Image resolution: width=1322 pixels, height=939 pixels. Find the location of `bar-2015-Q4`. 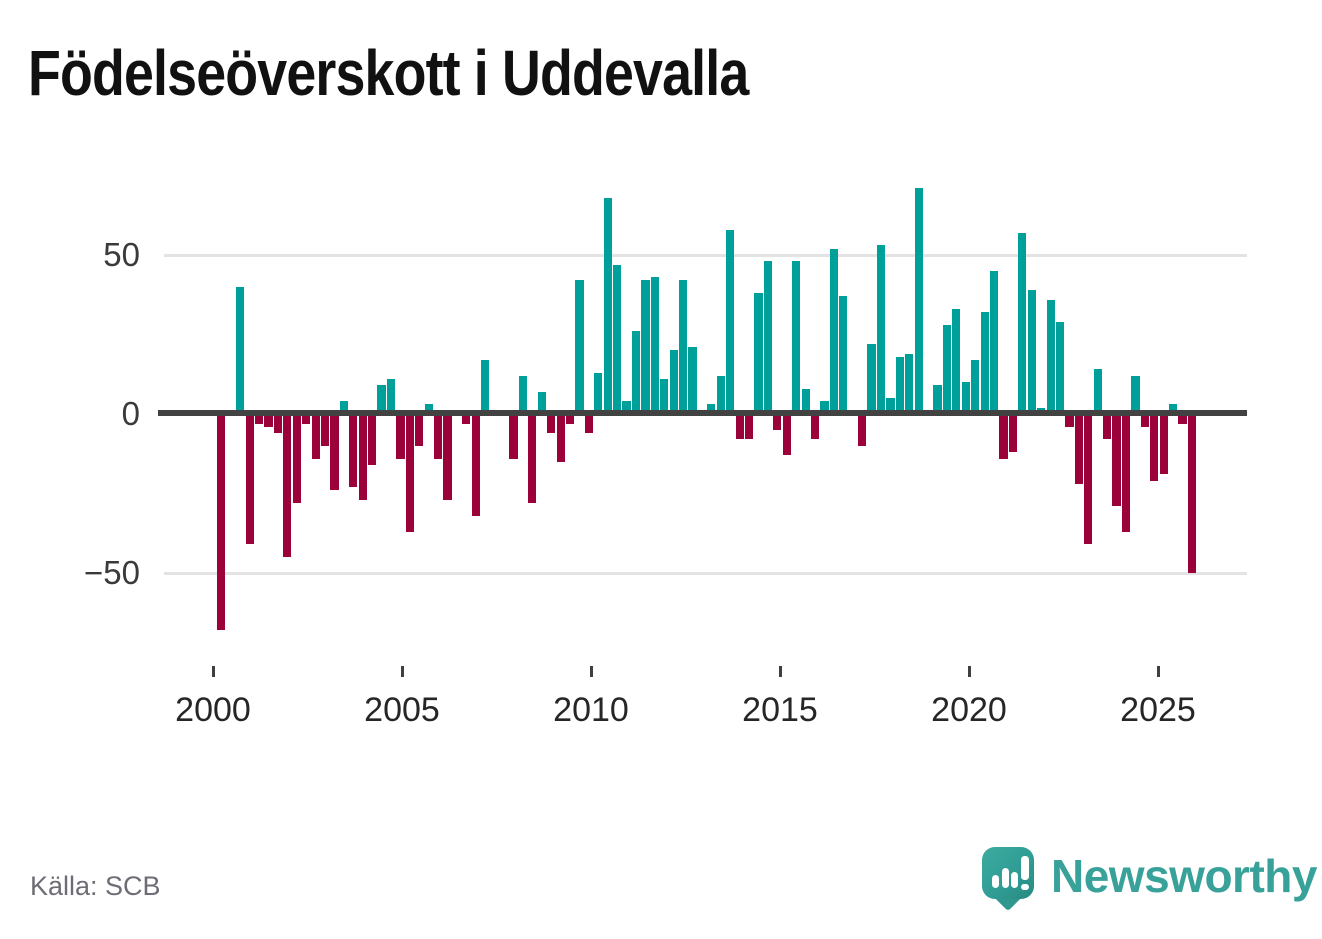

bar-2015-Q4 is located at coordinates (815, 427).